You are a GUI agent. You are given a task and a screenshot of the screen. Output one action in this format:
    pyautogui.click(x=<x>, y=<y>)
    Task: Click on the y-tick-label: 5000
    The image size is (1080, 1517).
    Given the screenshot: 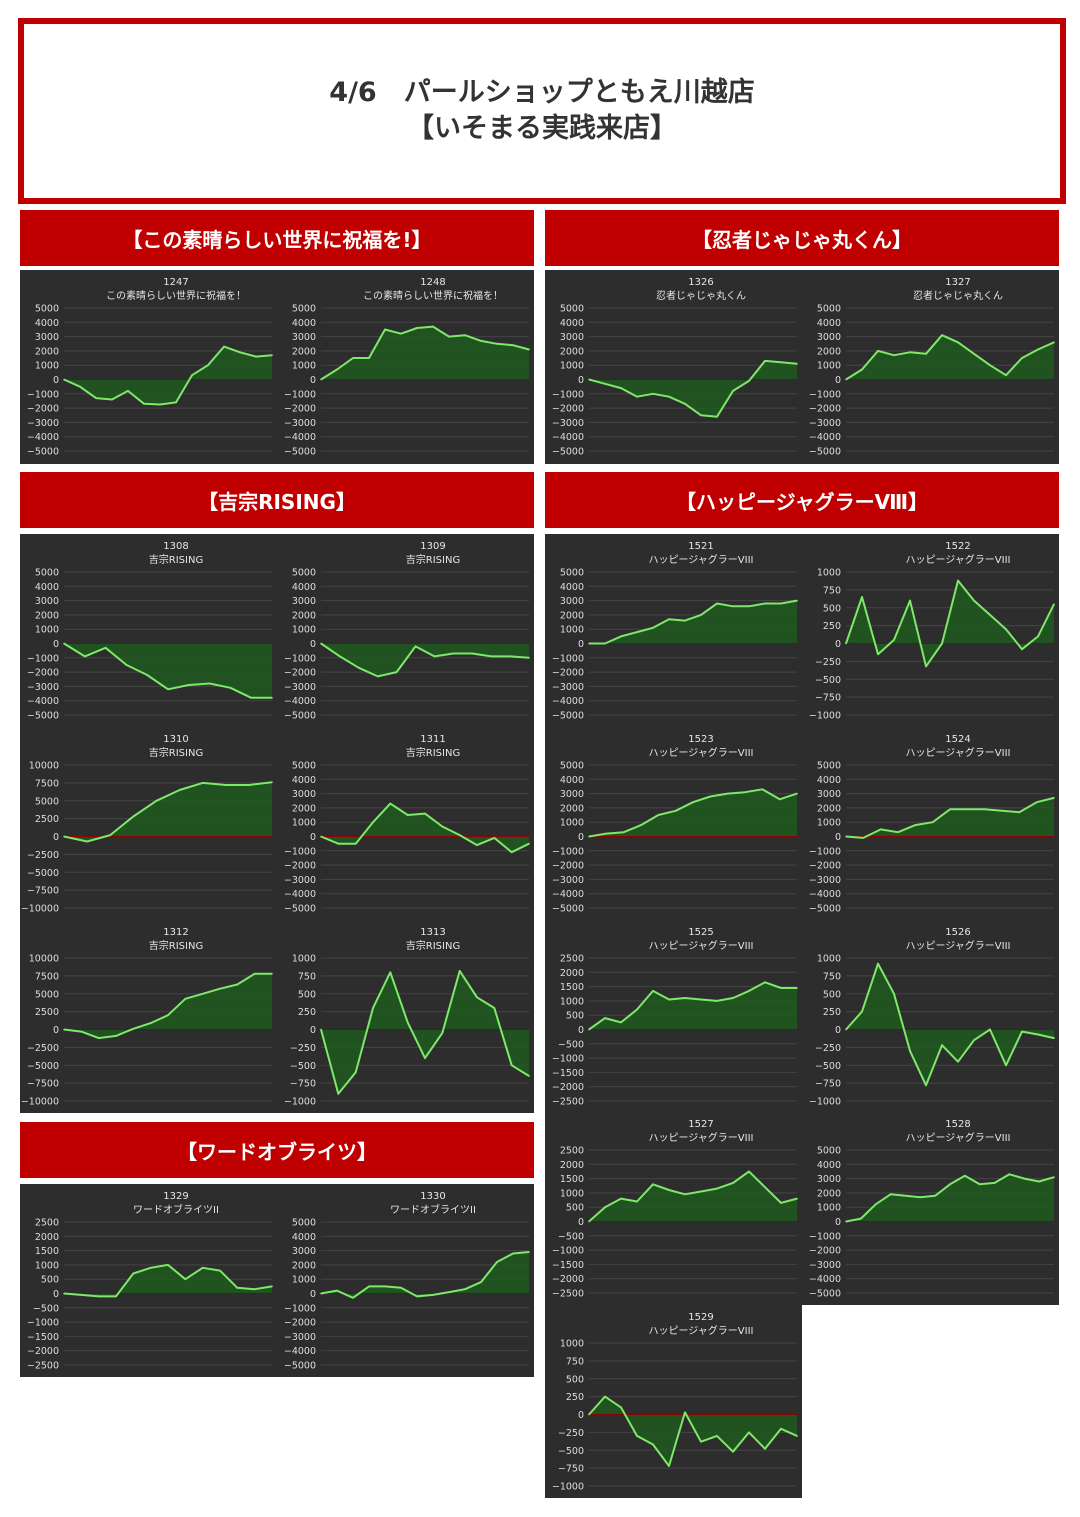 What is the action you would take?
    pyautogui.click(x=304, y=573)
    